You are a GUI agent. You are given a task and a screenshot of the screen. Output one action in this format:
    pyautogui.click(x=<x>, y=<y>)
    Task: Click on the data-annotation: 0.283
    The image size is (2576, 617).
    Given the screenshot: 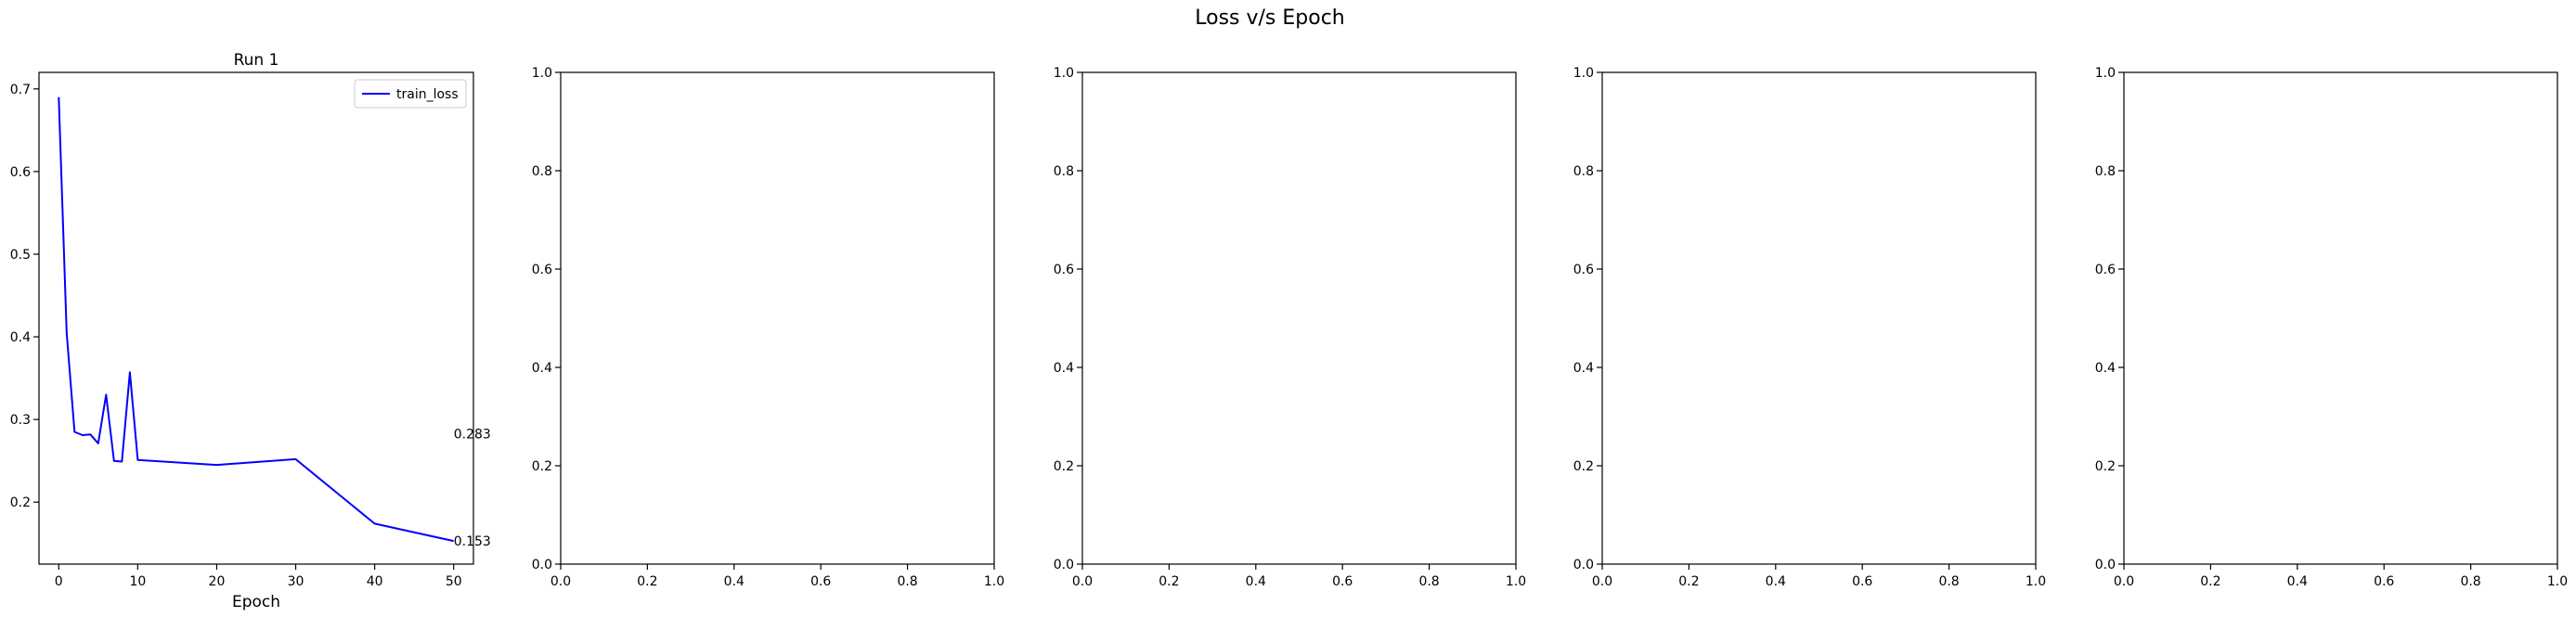 What is the action you would take?
    pyautogui.click(x=472, y=434)
    